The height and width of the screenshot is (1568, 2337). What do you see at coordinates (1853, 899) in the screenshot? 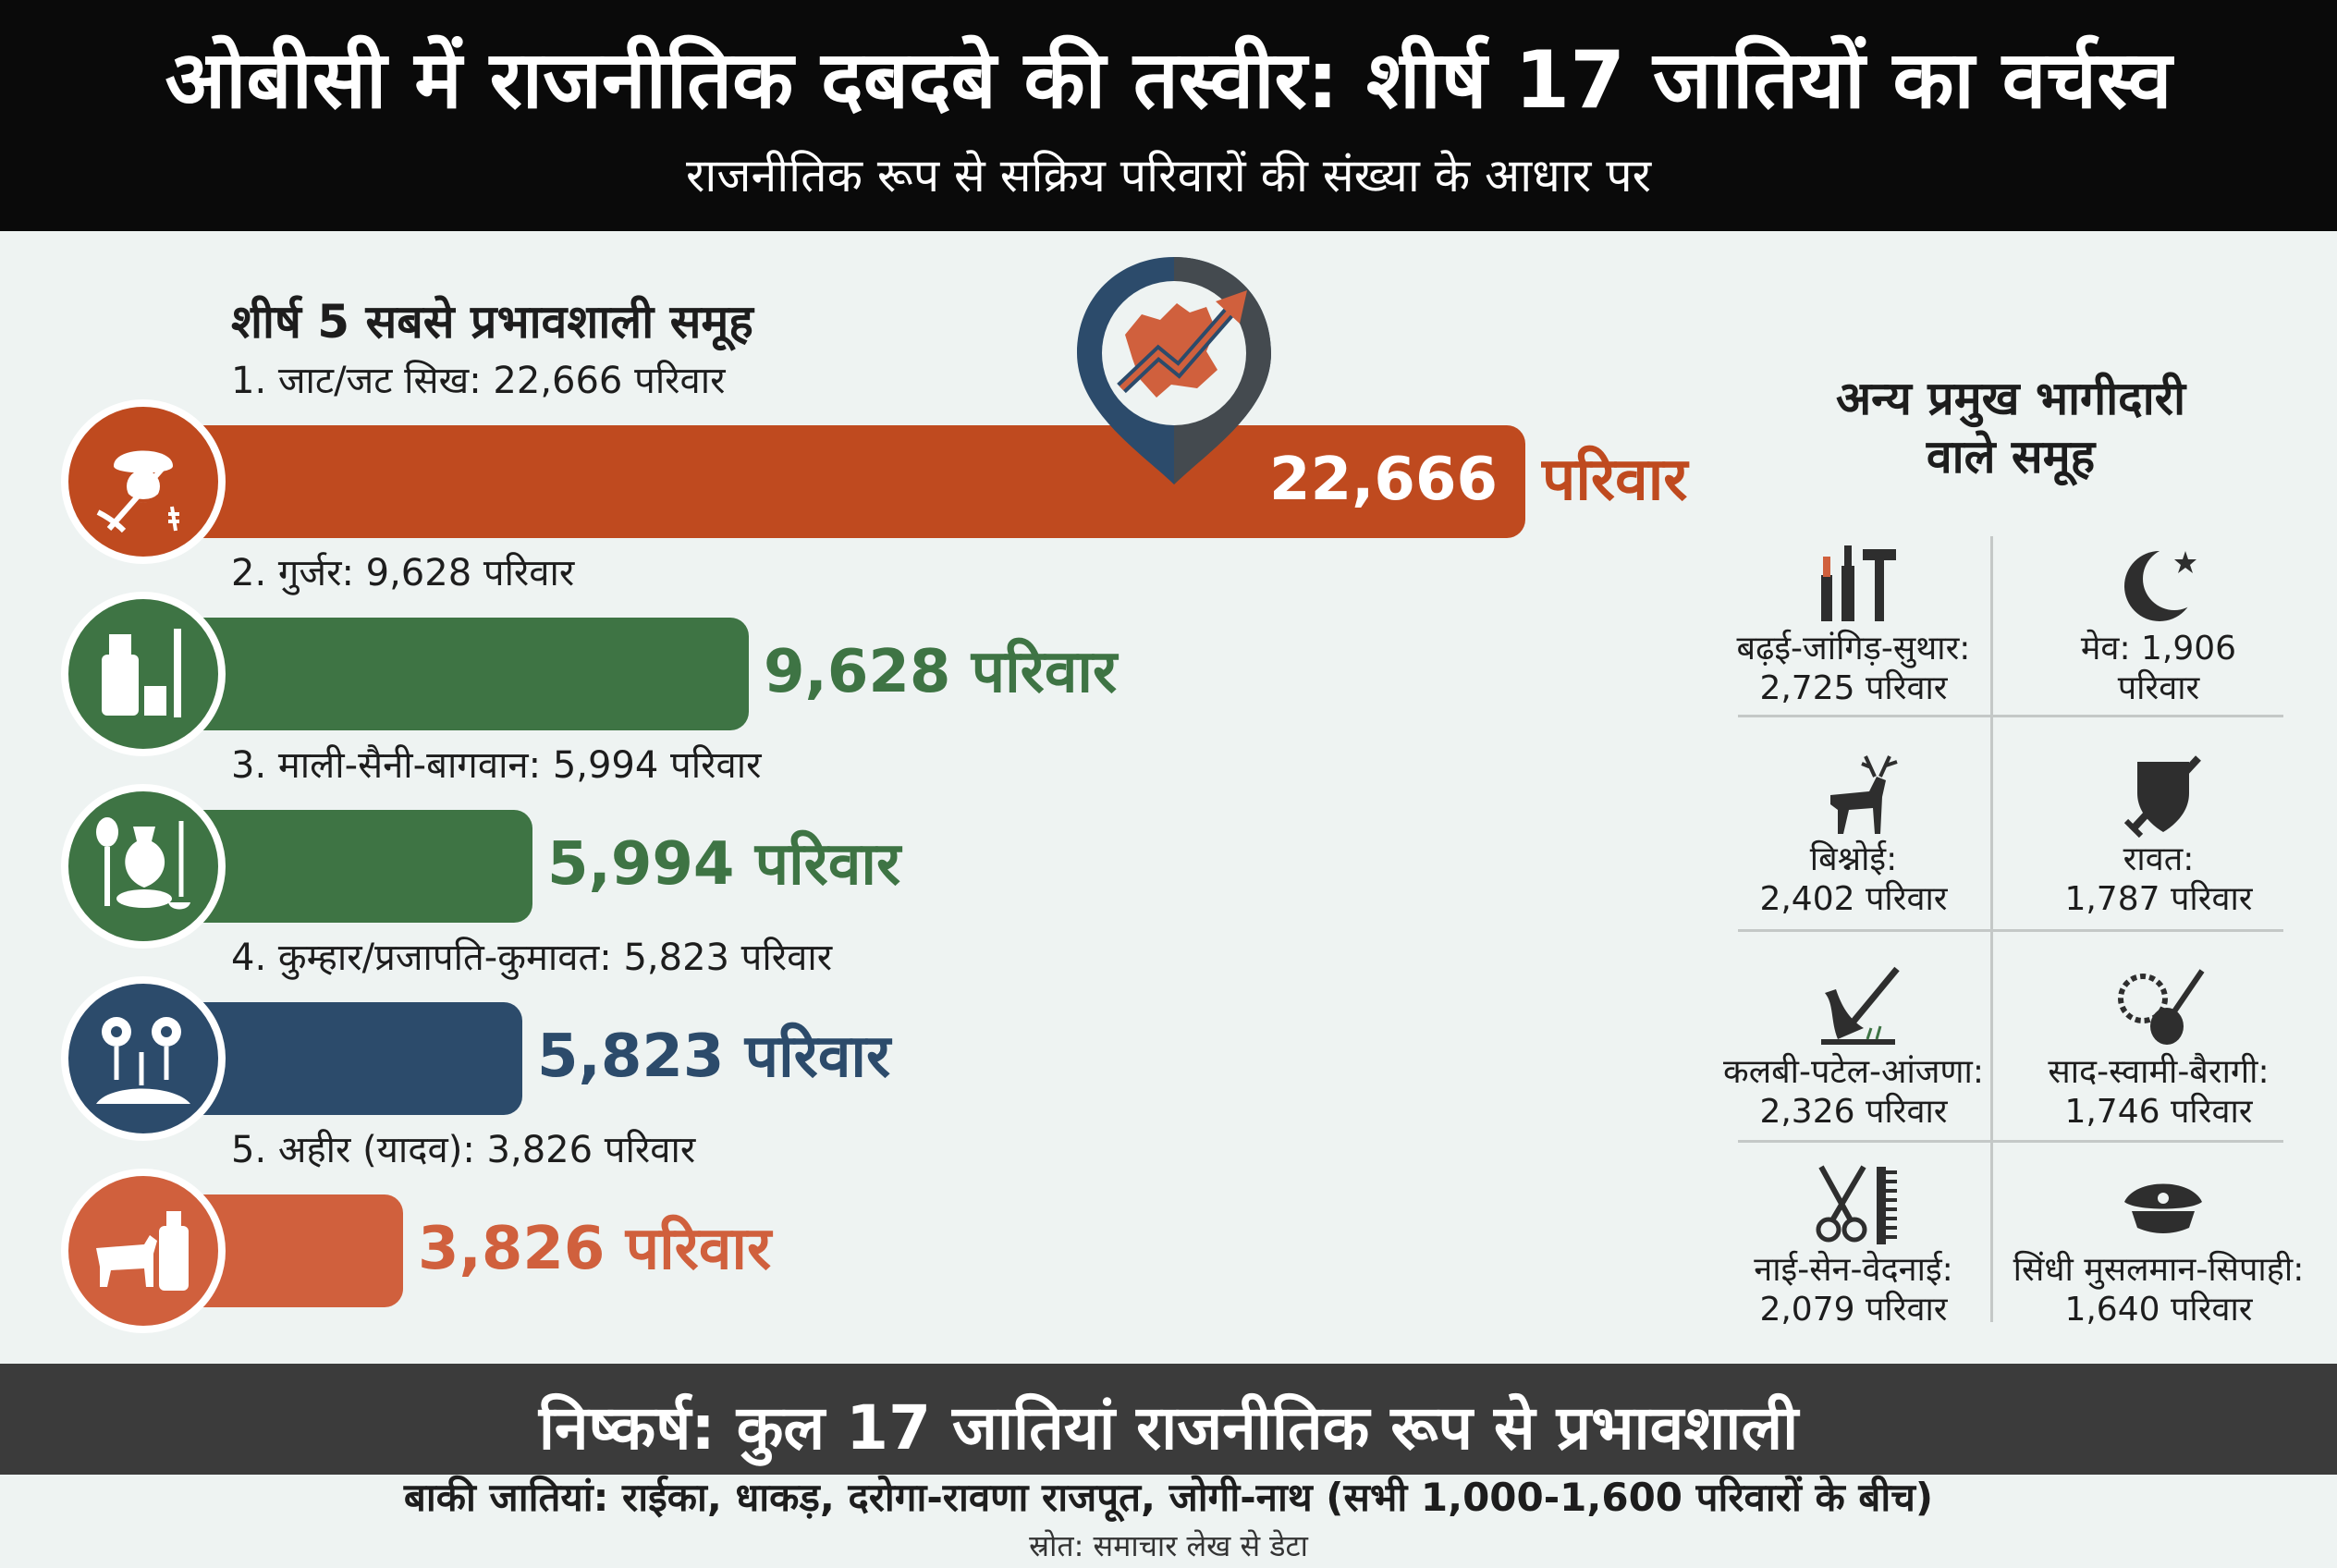
I see `group-value: 2,402 परिवार` at bounding box center [1853, 899].